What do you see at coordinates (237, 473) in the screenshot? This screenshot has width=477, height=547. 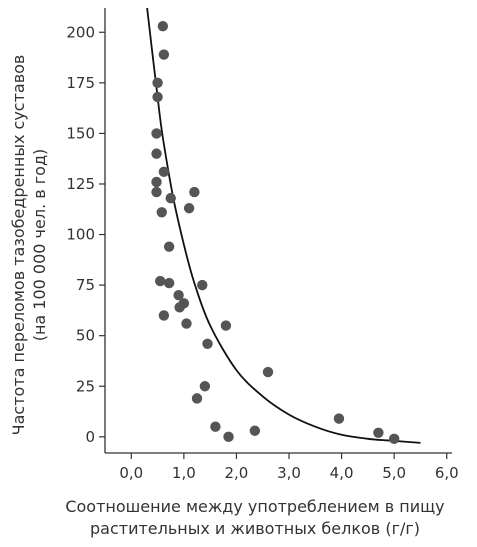 I see `x-tick-label: 2,0` at bounding box center [237, 473].